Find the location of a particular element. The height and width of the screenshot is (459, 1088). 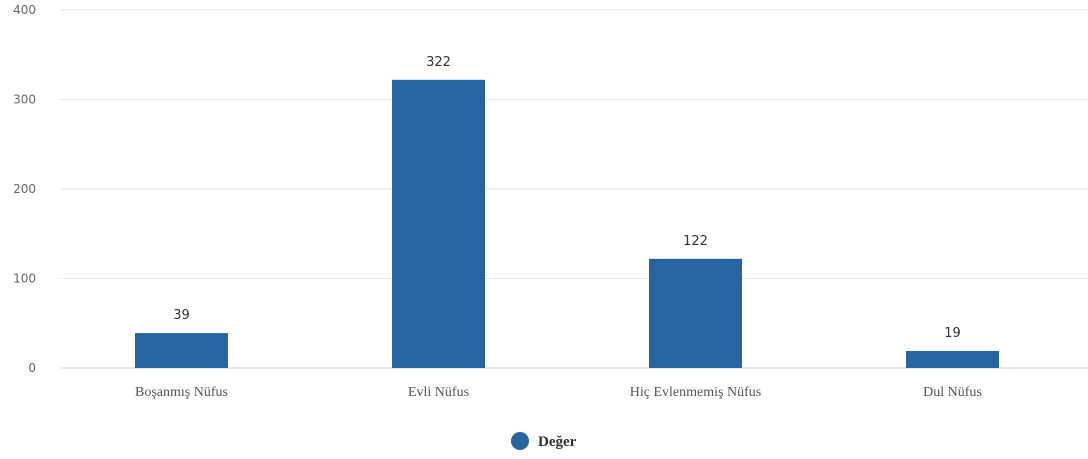

y-tick-label: 400 is located at coordinates (24, 10).